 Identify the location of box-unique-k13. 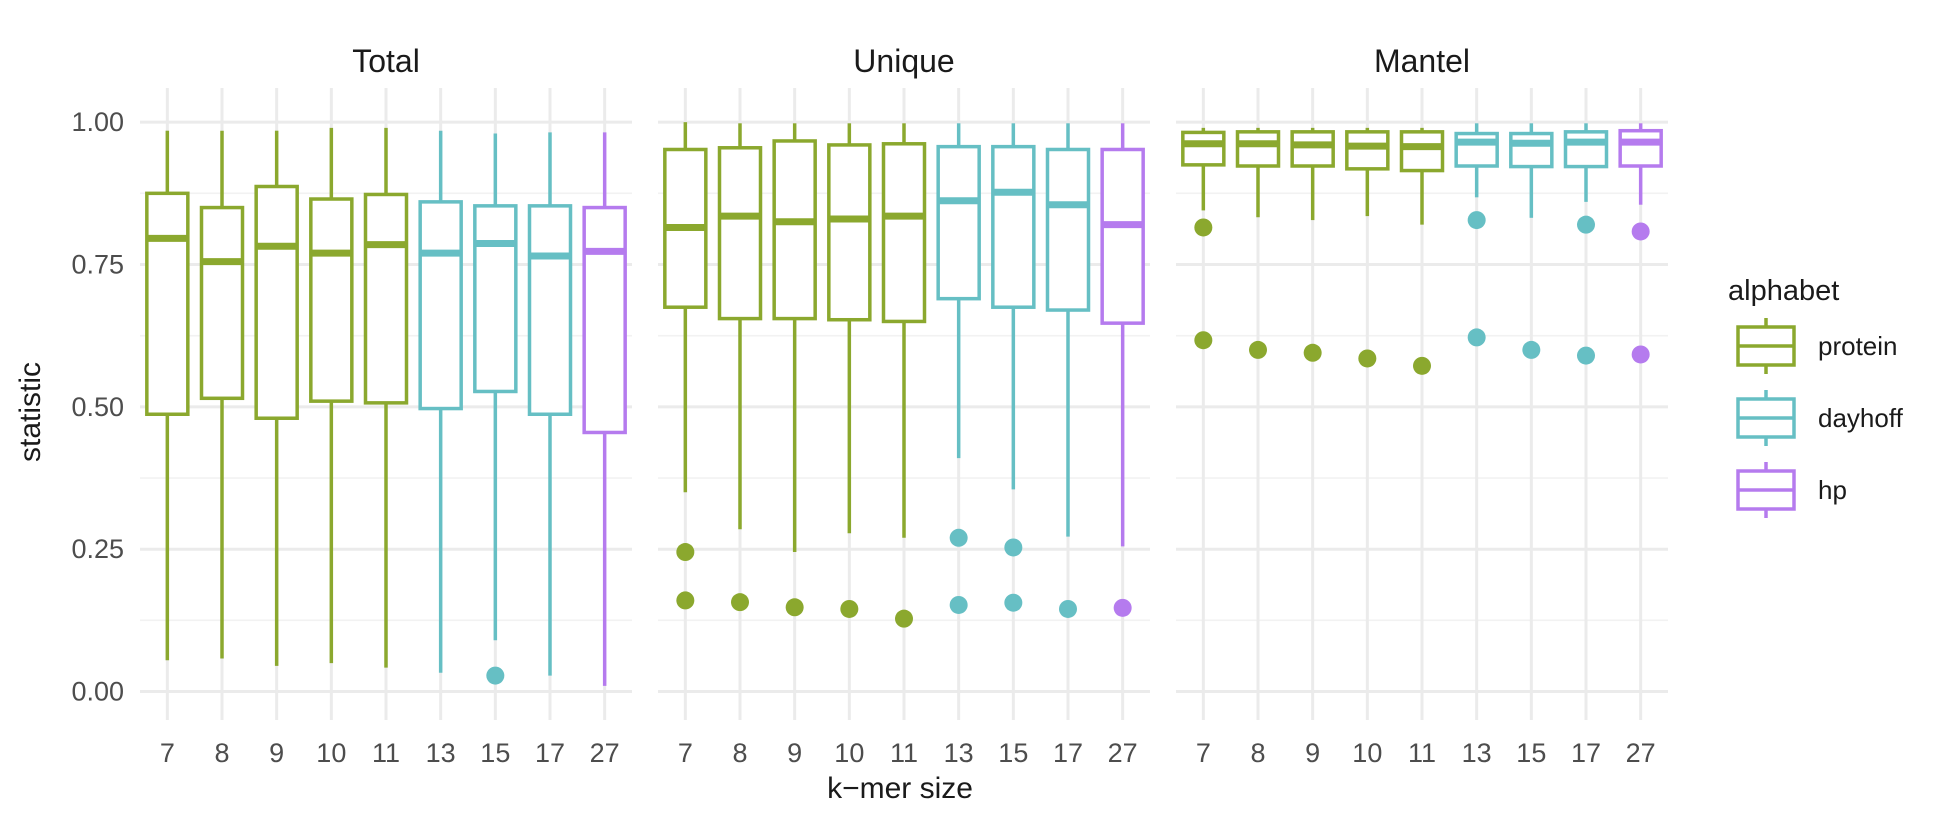
(958, 368).